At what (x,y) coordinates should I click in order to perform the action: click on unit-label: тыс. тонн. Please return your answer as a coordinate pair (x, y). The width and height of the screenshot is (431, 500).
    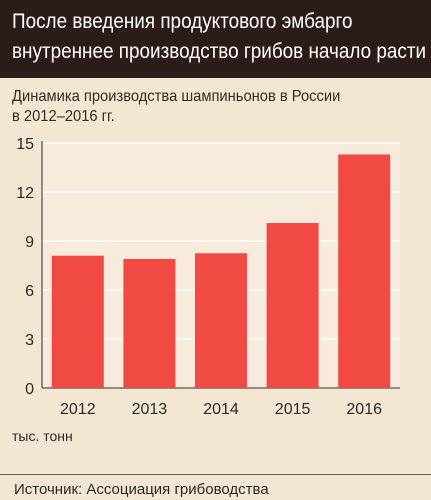
    Looking at the image, I should click on (42, 436).